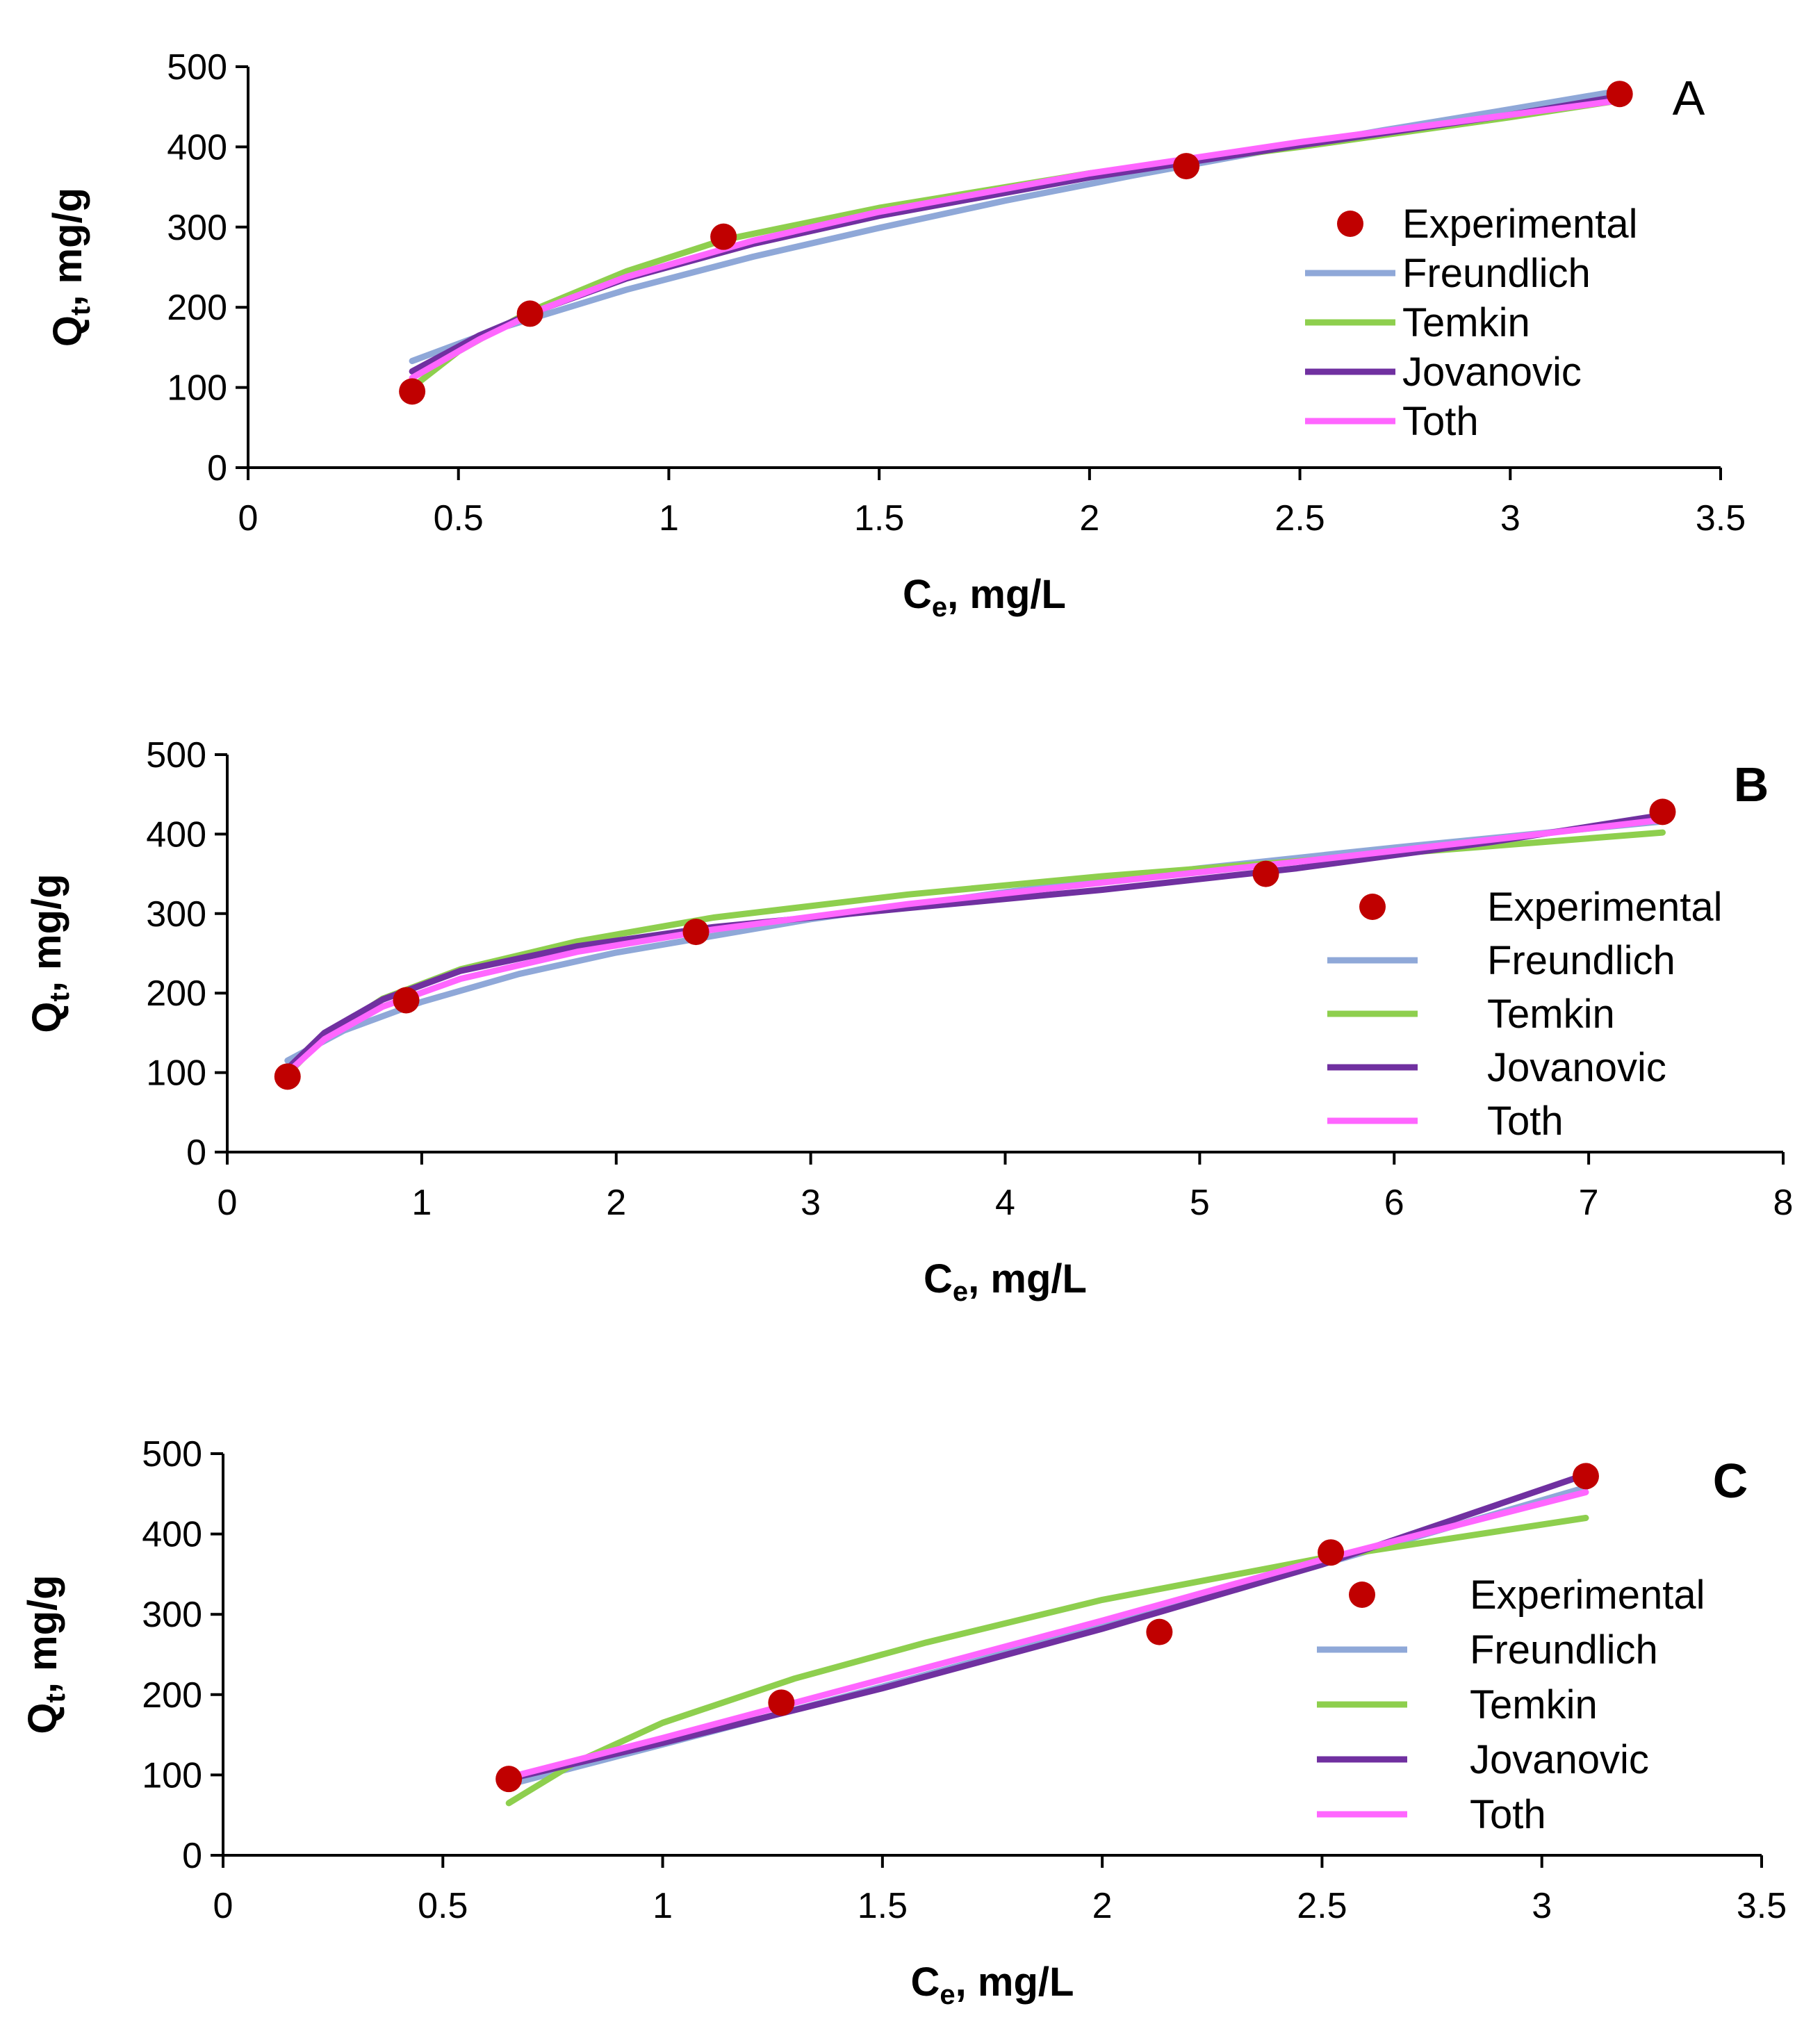 The image size is (1820, 2029). Describe the element at coordinates (1731, 1481) in the screenshot. I see `panel-label: C` at that location.